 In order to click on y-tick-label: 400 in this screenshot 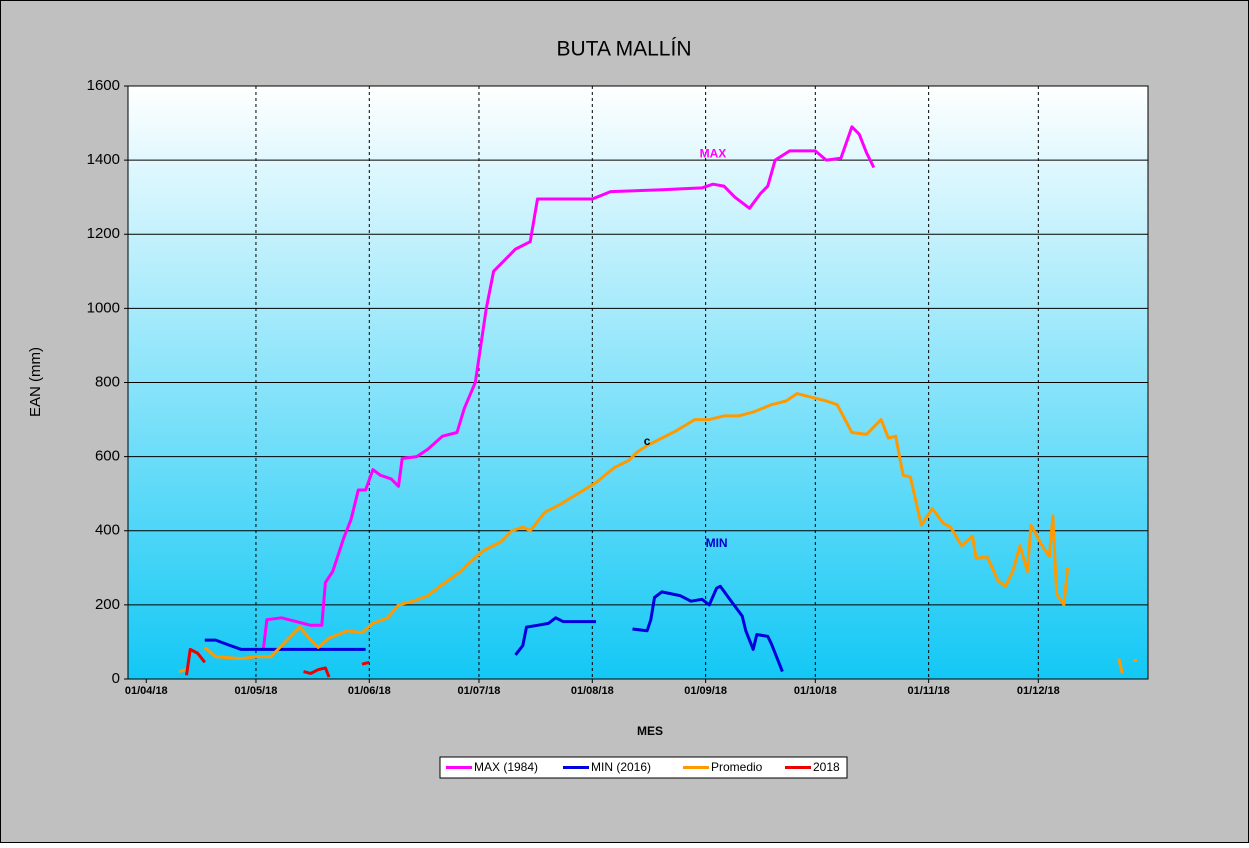, I will do `click(107, 530)`.